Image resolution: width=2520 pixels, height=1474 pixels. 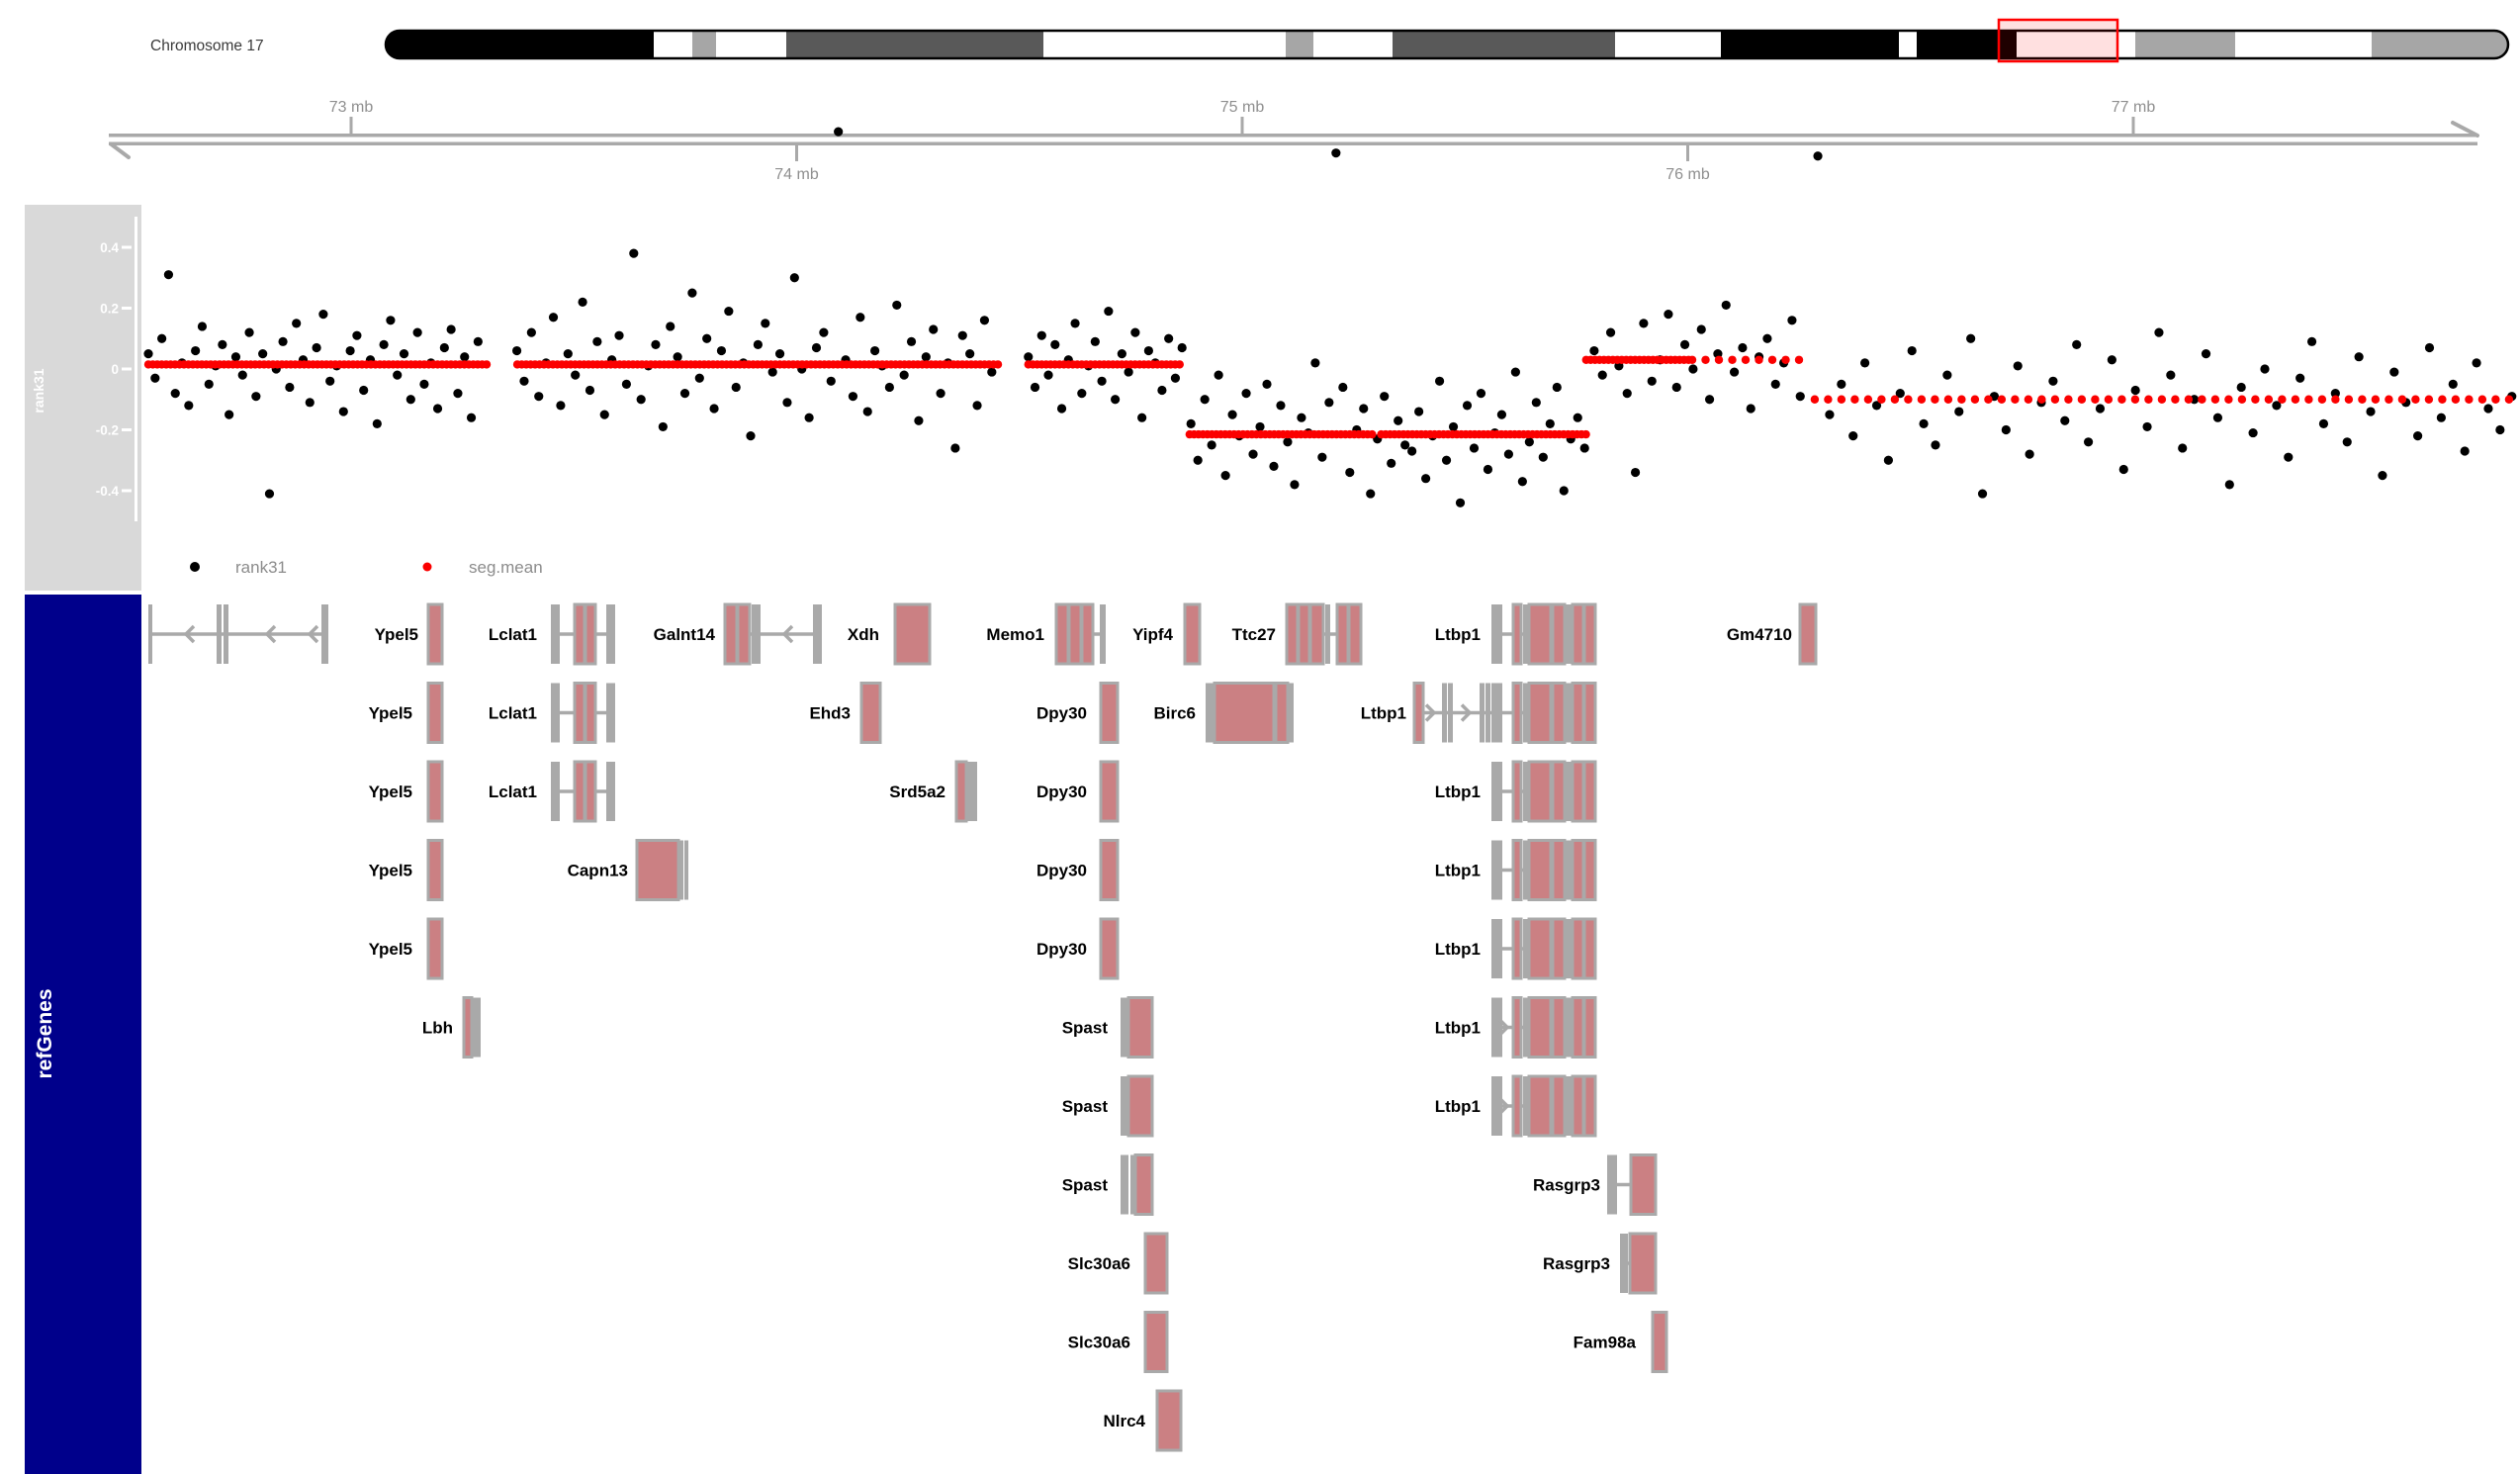 I want to click on strand-arrow-left-icon, so click(x=270, y=634).